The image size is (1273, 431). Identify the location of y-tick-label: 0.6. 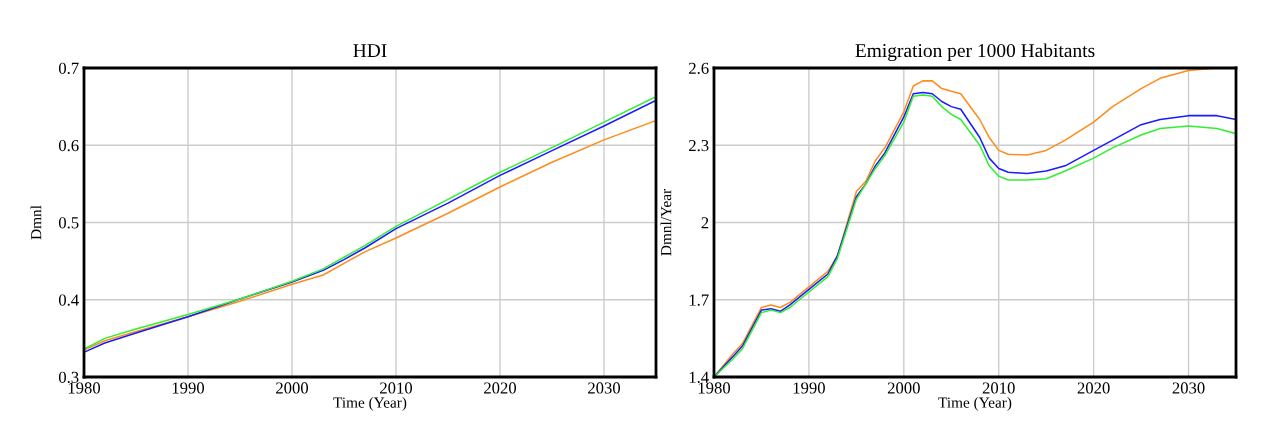
(68, 145).